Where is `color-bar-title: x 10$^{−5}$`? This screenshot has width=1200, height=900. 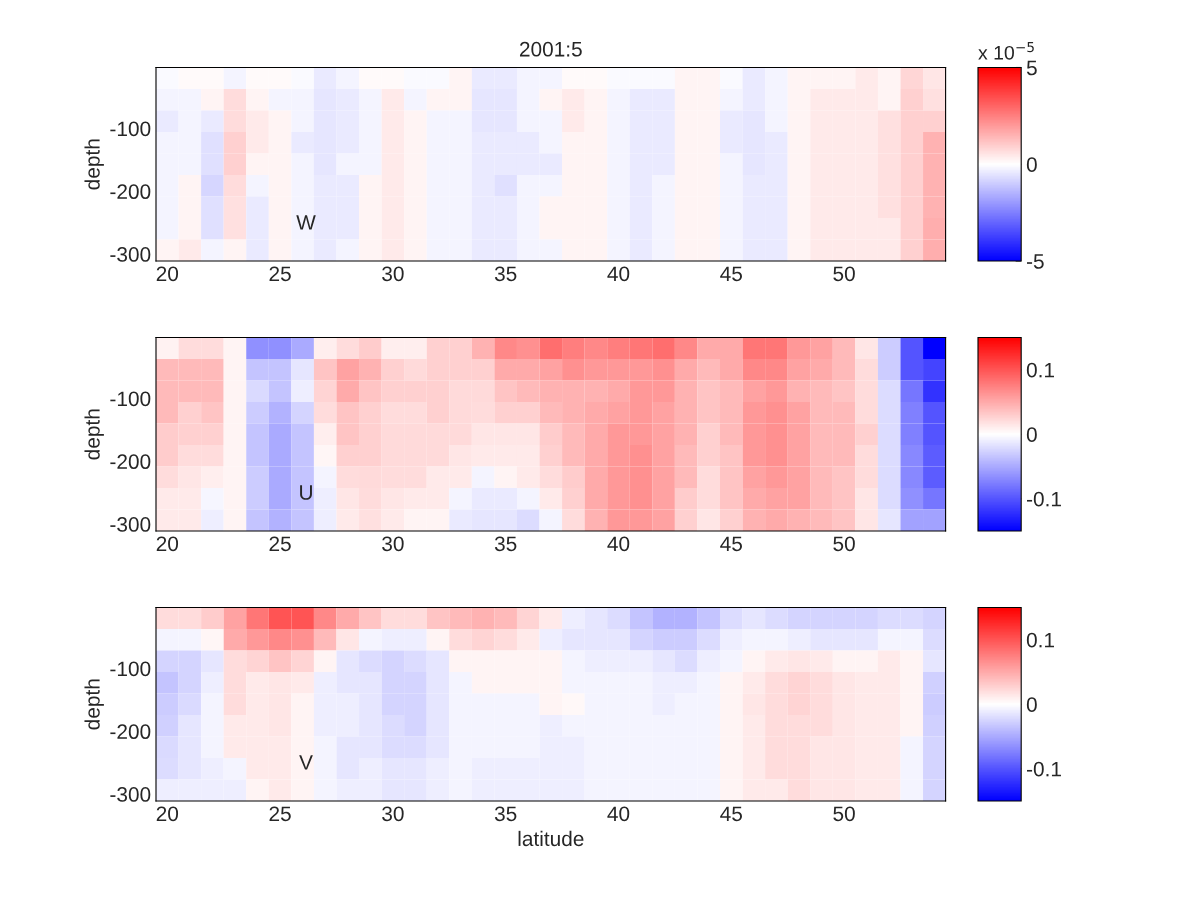 color-bar-title: x 10$^{−5}$ is located at coordinates (1006, 51).